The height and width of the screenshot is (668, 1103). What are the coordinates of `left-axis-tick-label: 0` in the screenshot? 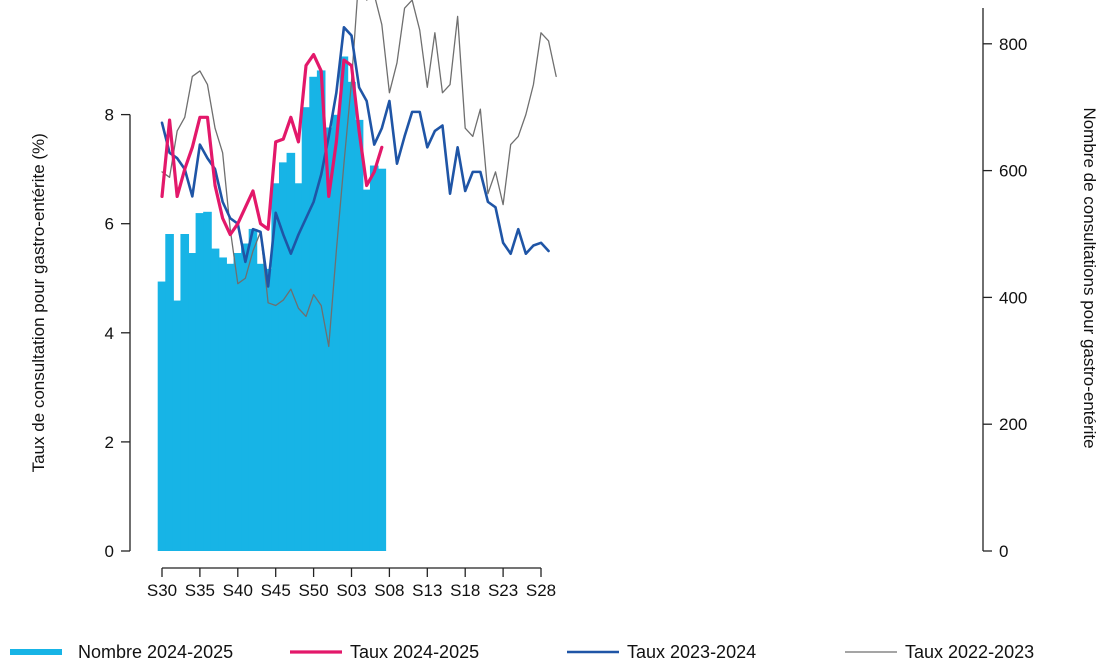 It's located at (109, 551).